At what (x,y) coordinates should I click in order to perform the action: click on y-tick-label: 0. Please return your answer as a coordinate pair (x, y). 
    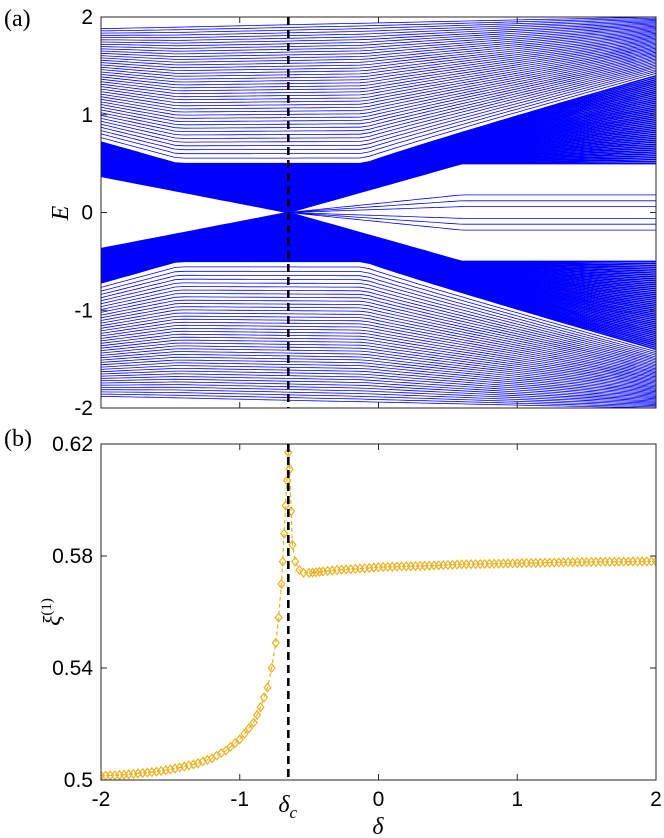
    Looking at the image, I should click on (87, 213).